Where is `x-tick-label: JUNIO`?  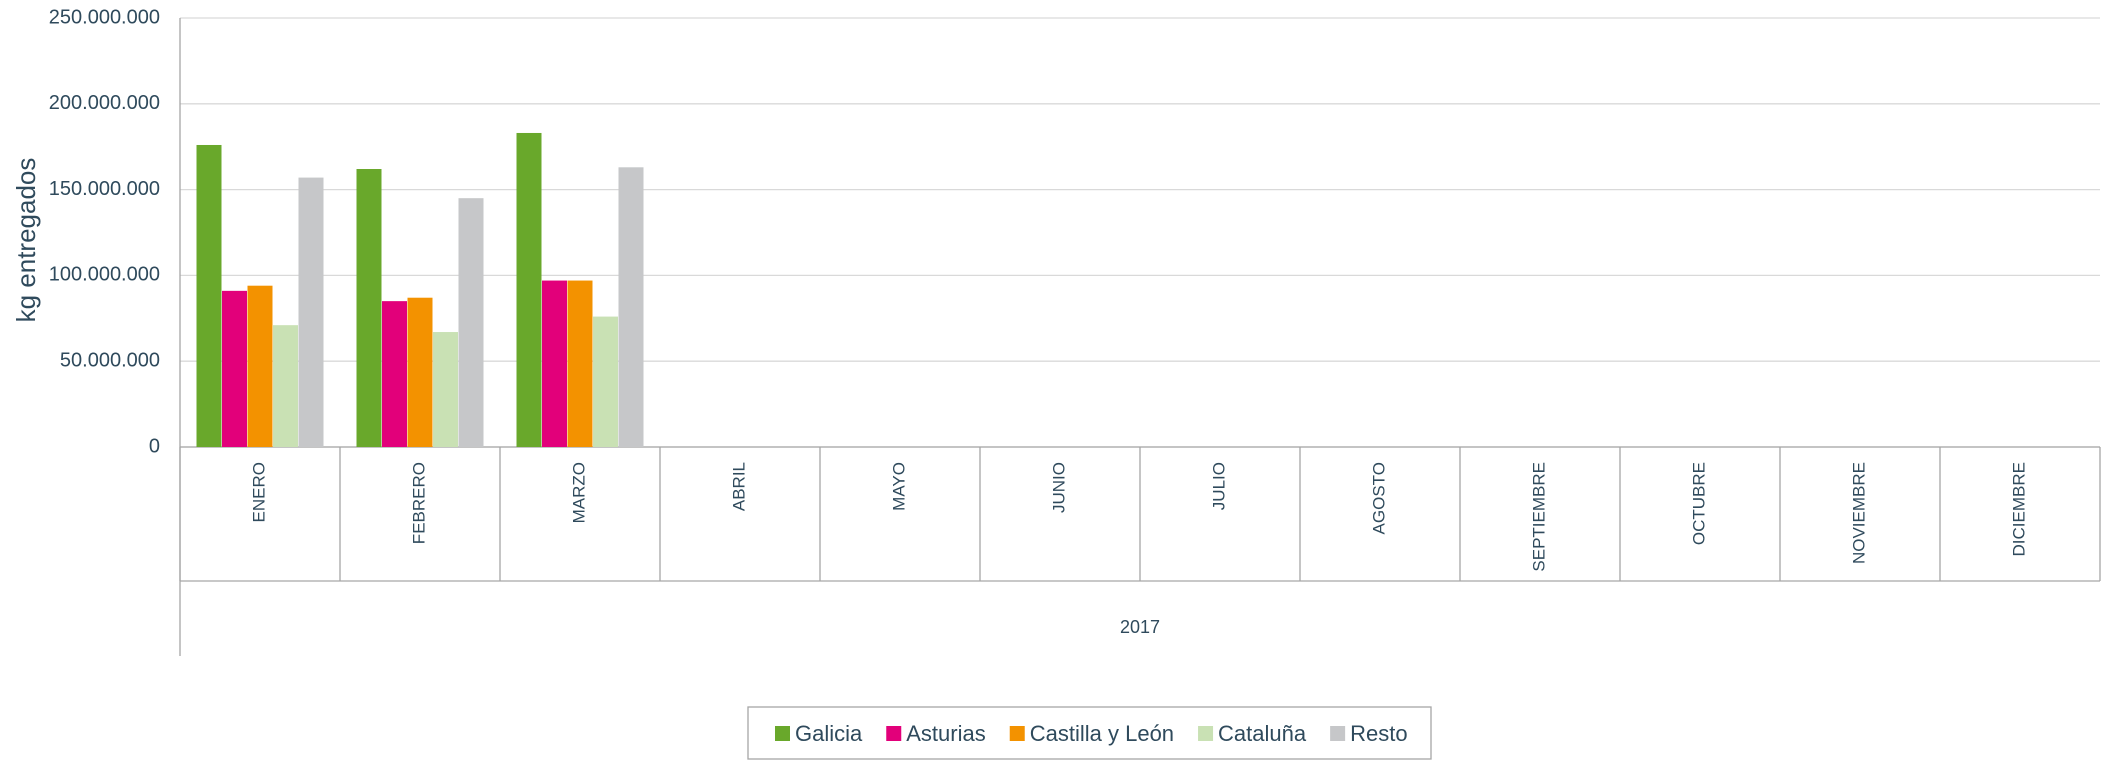 x-tick-label: JUNIO is located at coordinates (1058, 487).